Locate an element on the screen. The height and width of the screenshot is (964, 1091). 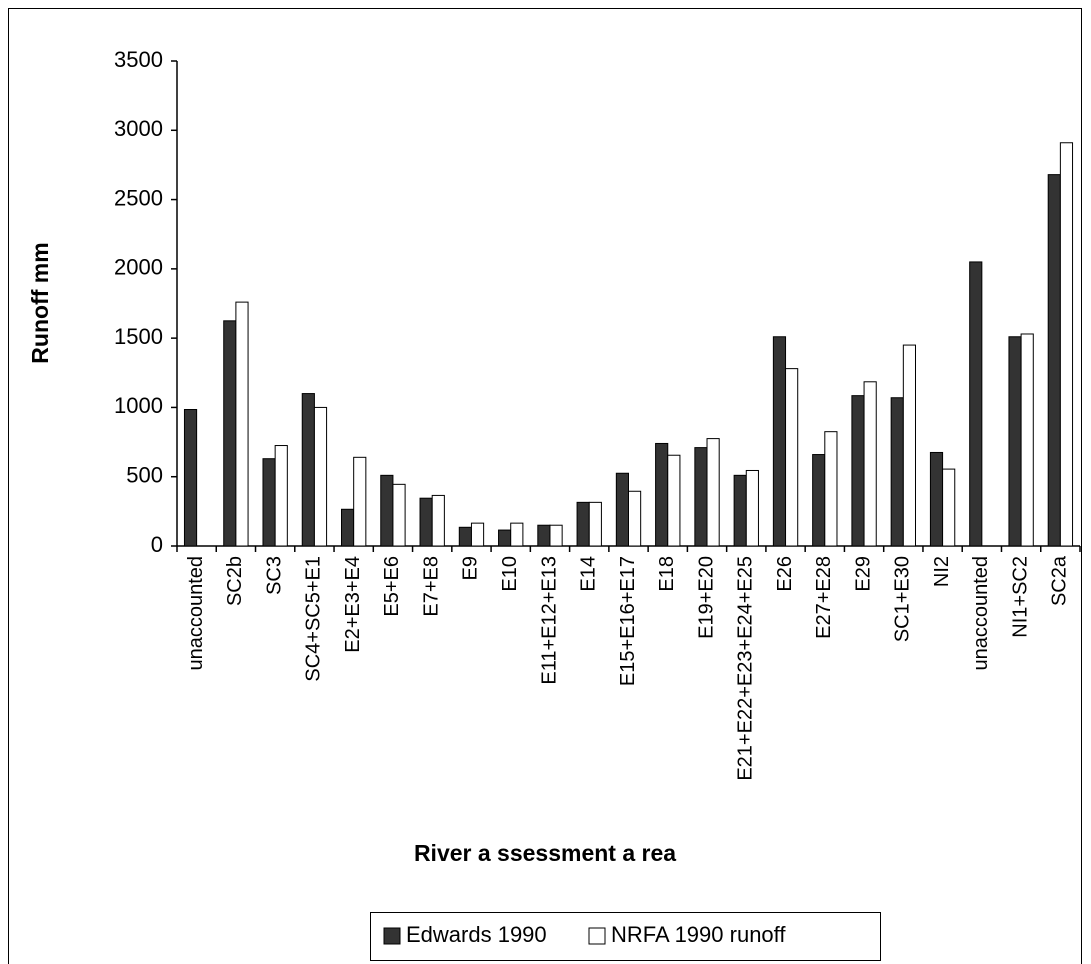
x-tick-label: E2+E3+E4 is located at coordinates (353, 604).